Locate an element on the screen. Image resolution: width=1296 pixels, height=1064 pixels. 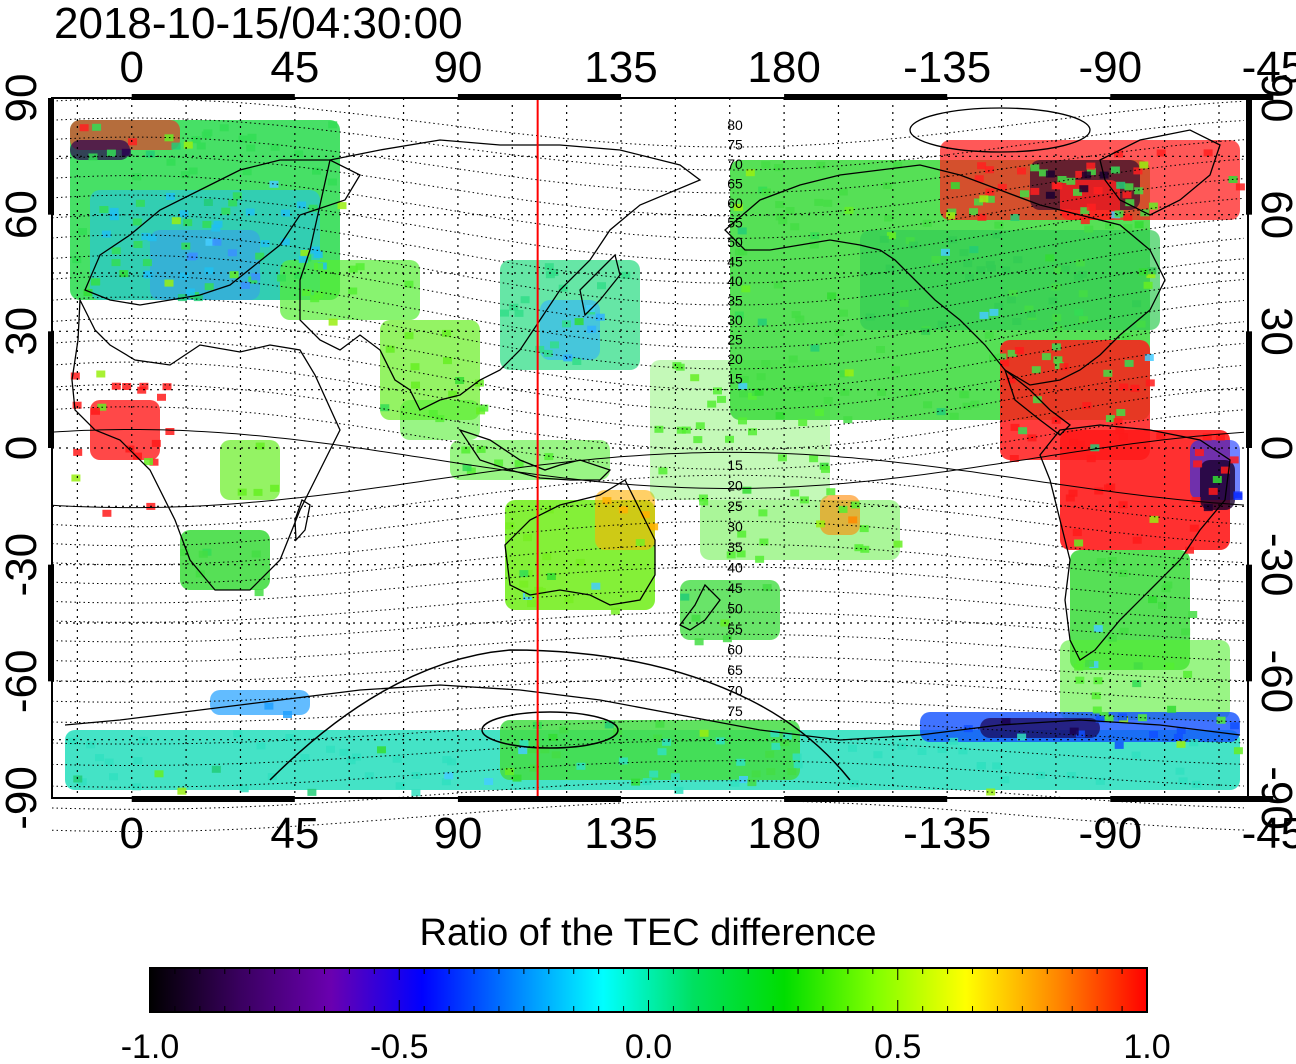
top-lon-tick-label: -135 is located at coordinates (947, 67).